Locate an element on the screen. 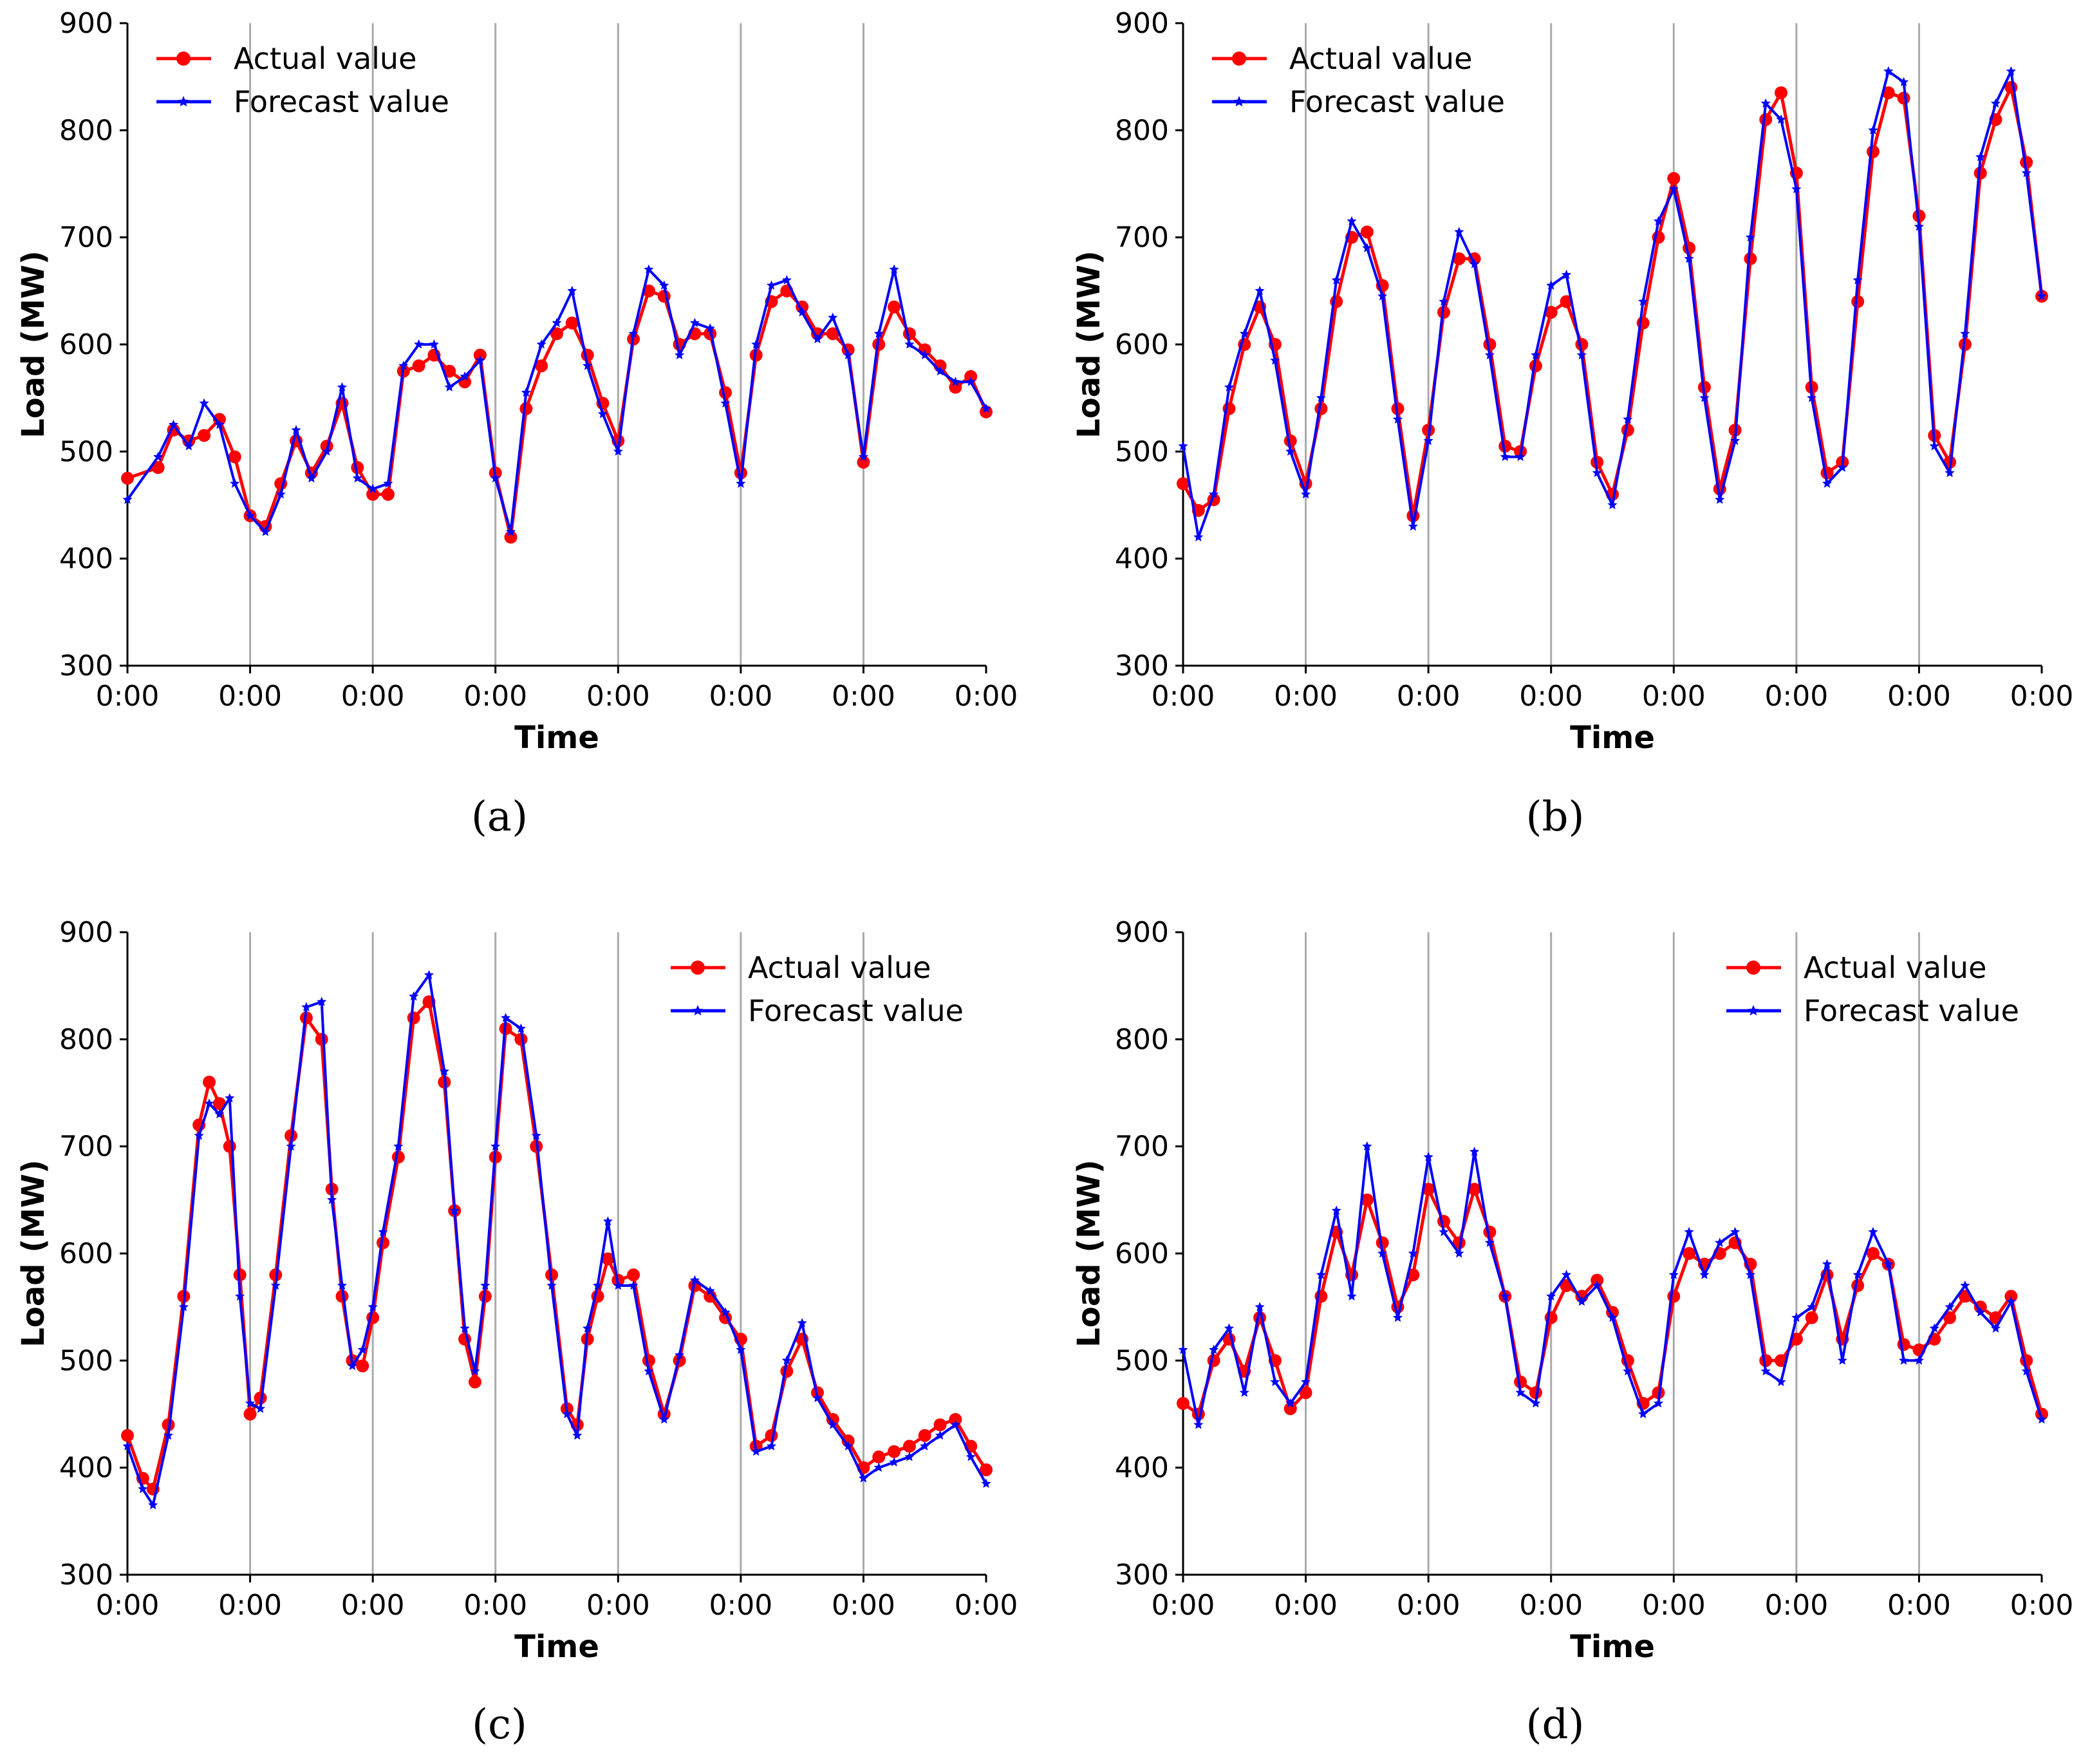 Image resolution: width=2081 pixels, height=1764 pixels. series-line is located at coordinates (1613, 1286).